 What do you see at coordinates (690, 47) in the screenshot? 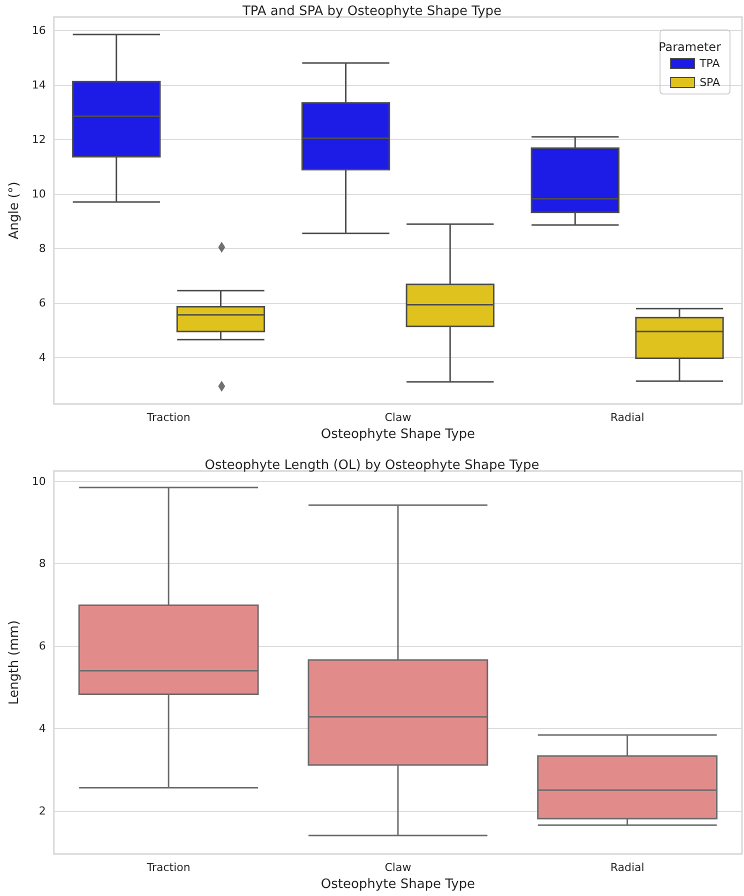
I see `legend-title: Parameter` at bounding box center [690, 47].